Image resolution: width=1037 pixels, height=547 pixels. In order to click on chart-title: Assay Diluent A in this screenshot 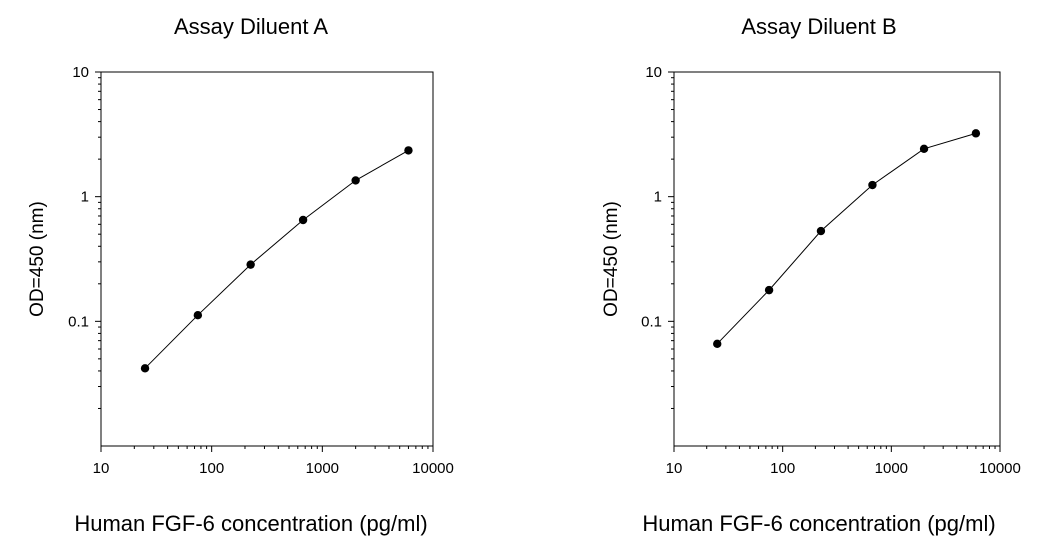, I will do `click(251, 26)`.